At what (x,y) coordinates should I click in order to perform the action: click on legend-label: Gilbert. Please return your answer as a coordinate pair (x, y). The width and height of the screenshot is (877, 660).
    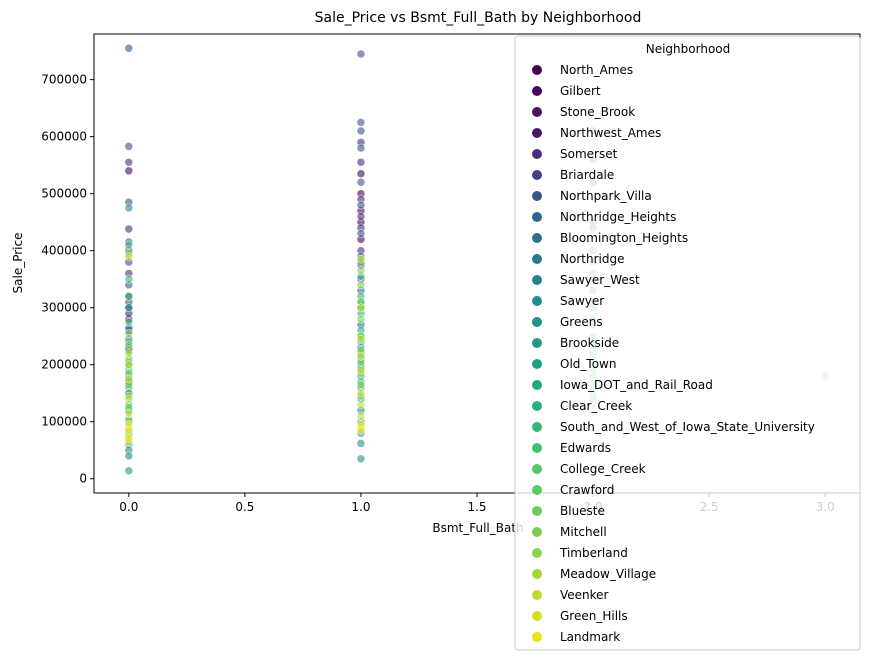
    Looking at the image, I should click on (580, 91).